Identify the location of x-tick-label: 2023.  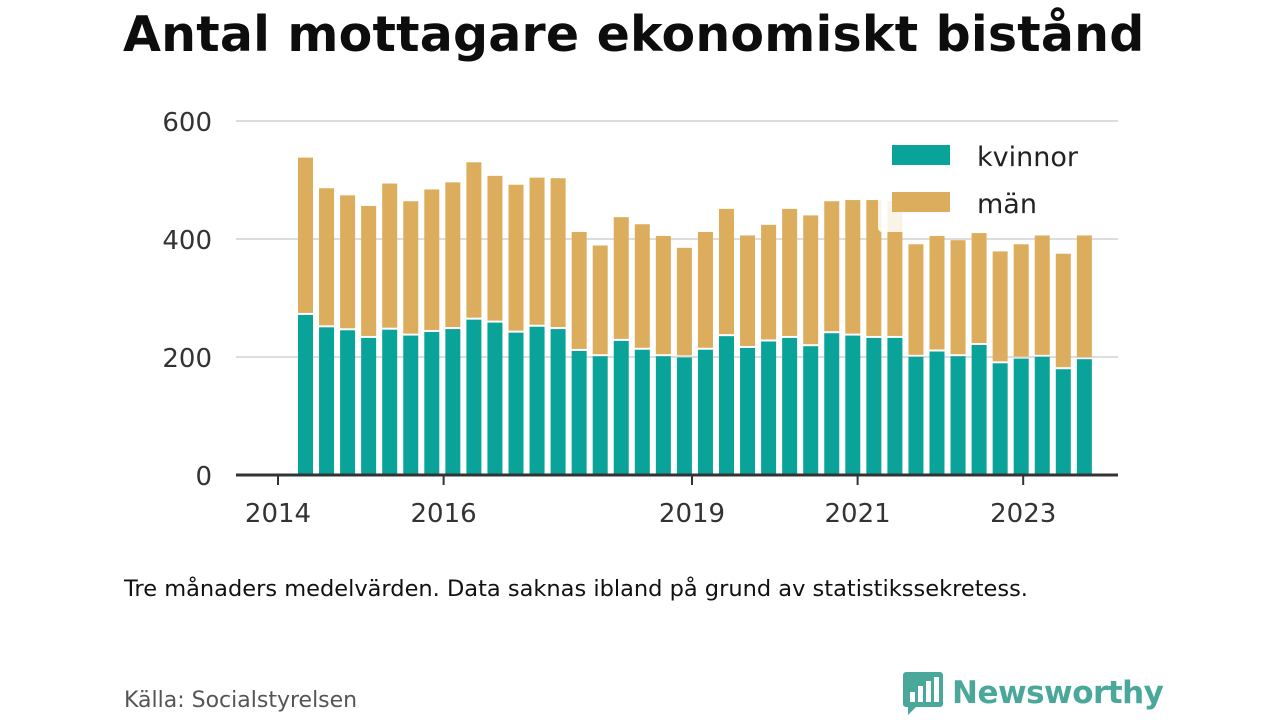
(1023, 514).